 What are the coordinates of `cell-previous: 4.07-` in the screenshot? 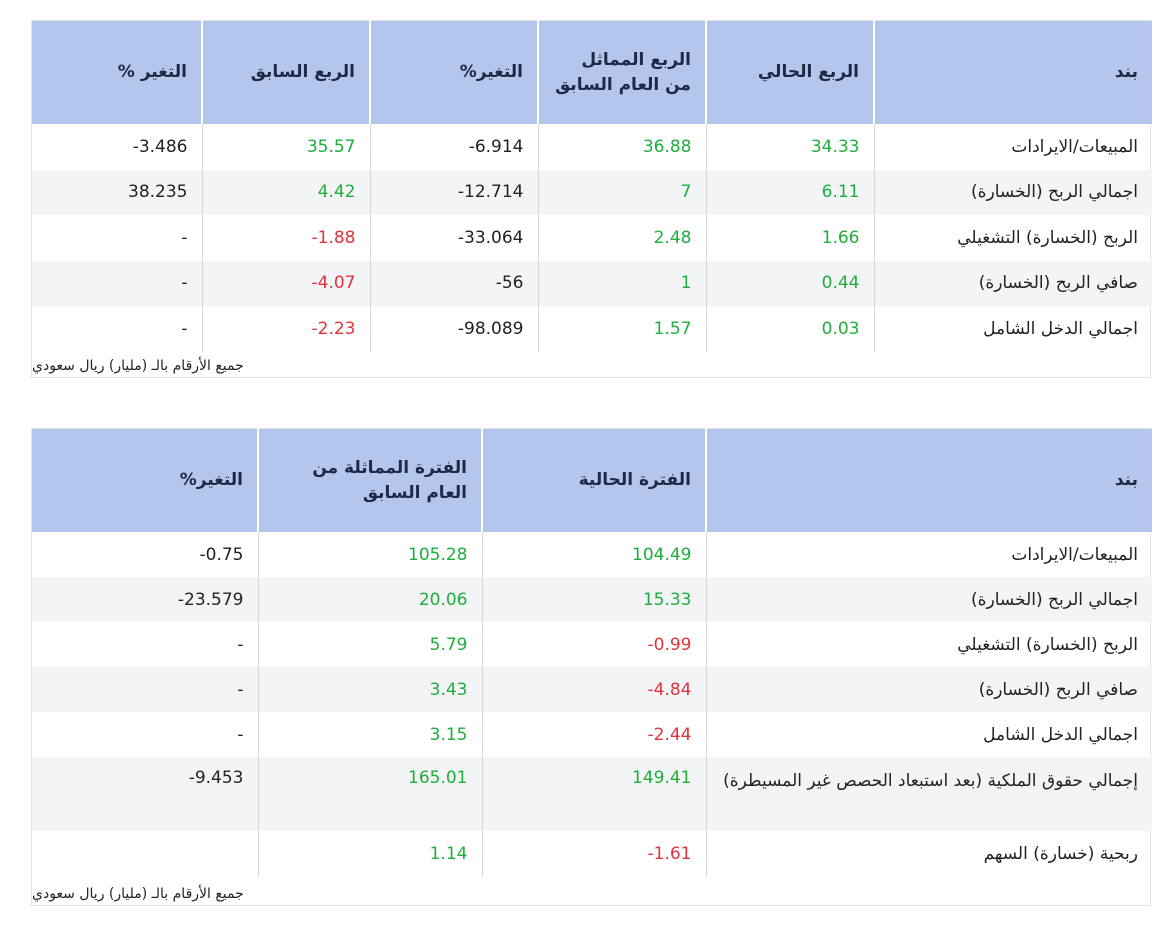 It's located at (285, 283).